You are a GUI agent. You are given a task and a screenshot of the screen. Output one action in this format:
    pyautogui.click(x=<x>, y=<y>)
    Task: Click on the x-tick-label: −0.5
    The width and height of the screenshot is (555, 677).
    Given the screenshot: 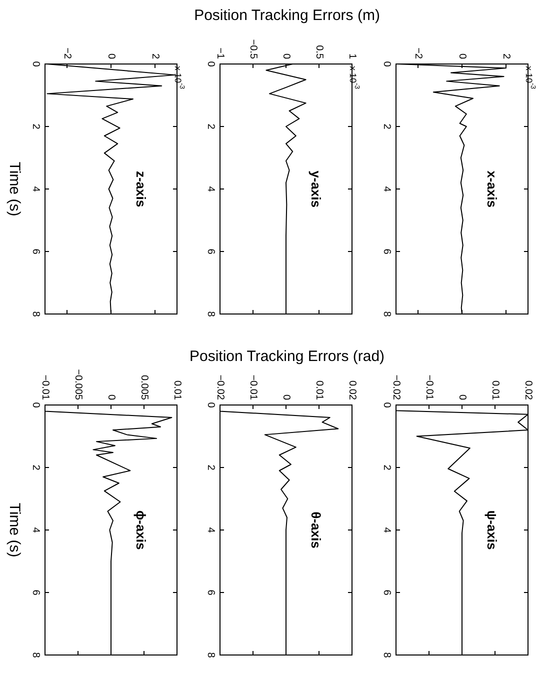 What is the action you would take?
    pyautogui.click(x=252, y=49)
    